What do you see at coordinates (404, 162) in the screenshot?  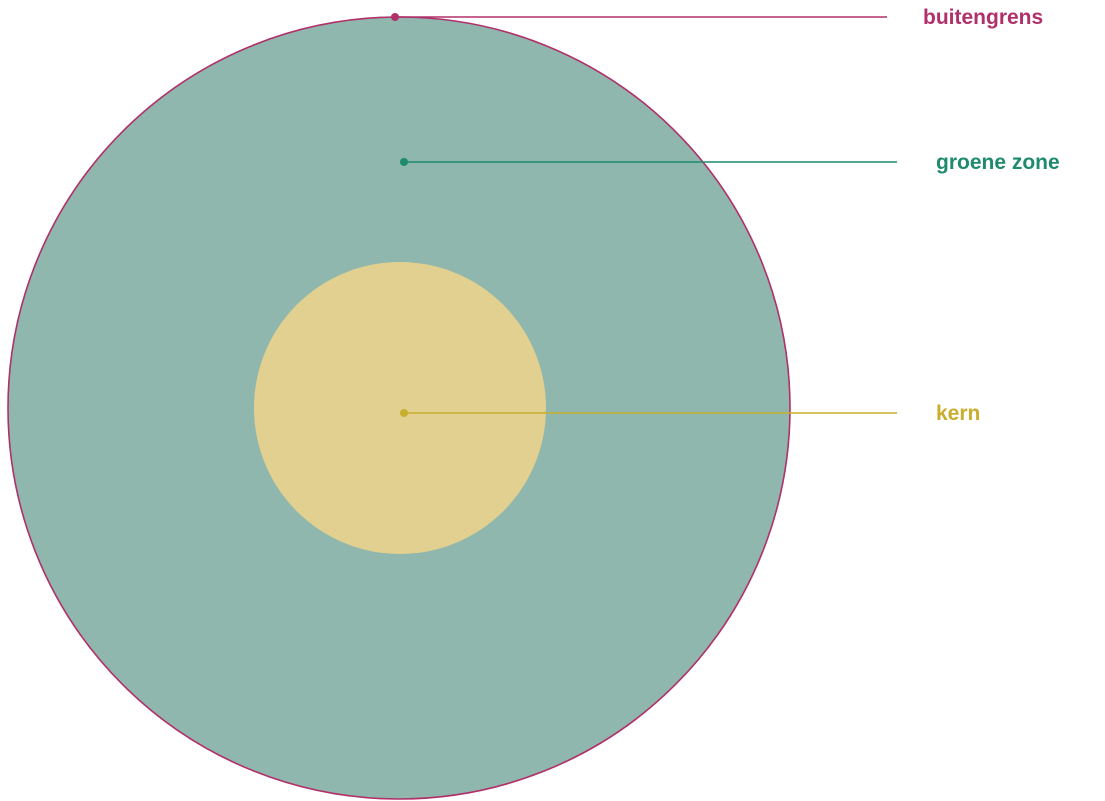 I see `green-zone-marker-dot` at bounding box center [404, 162].